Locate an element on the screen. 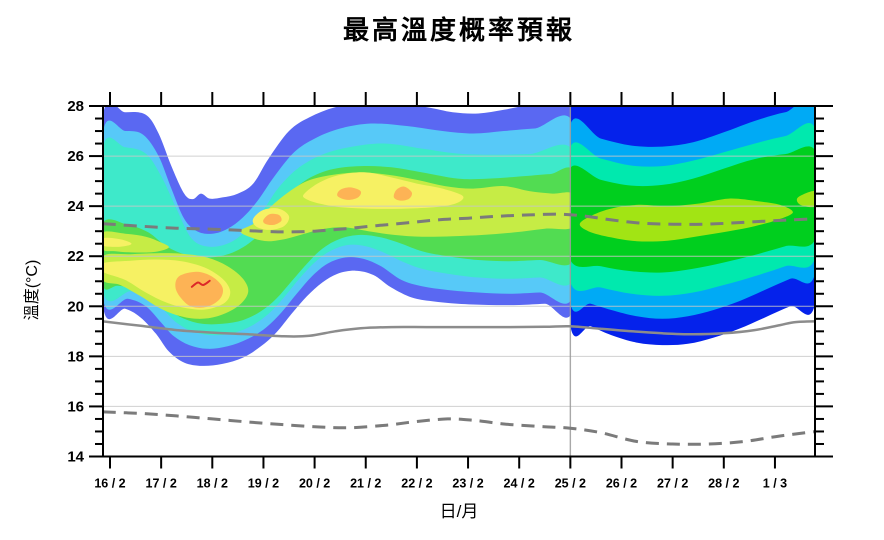  contour-left-yellowgreen-left-sliver is located at coordinates (136, 242).